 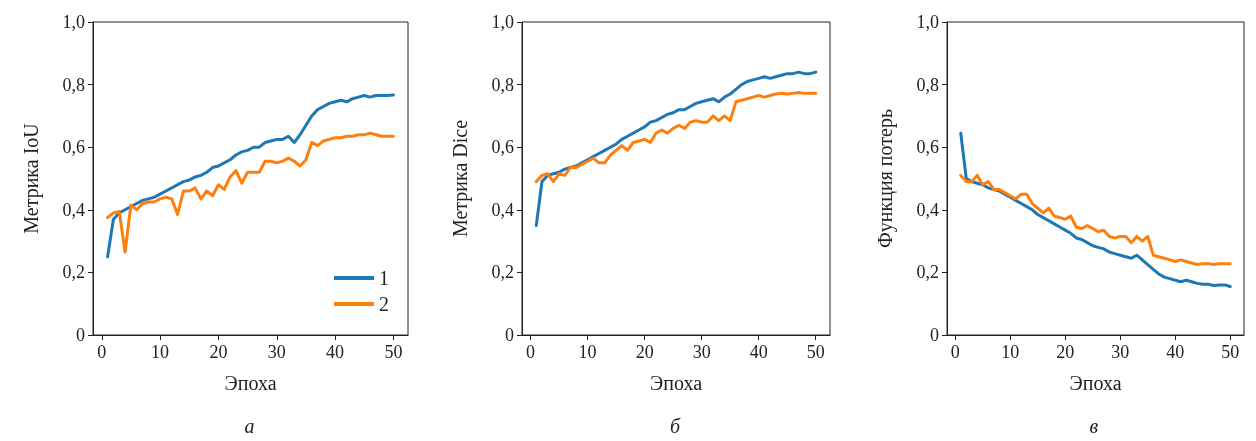 I want to click on text: б, so click(x=675, y=426).